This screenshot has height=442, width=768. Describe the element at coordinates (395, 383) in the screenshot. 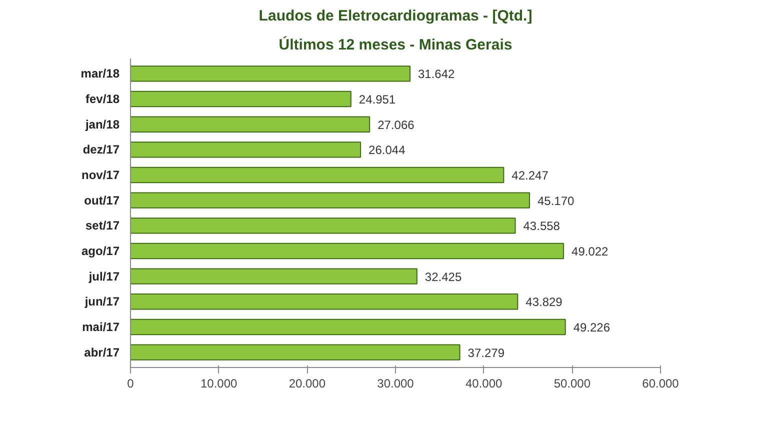

I see `x-tick-label: 30.000` at that location.